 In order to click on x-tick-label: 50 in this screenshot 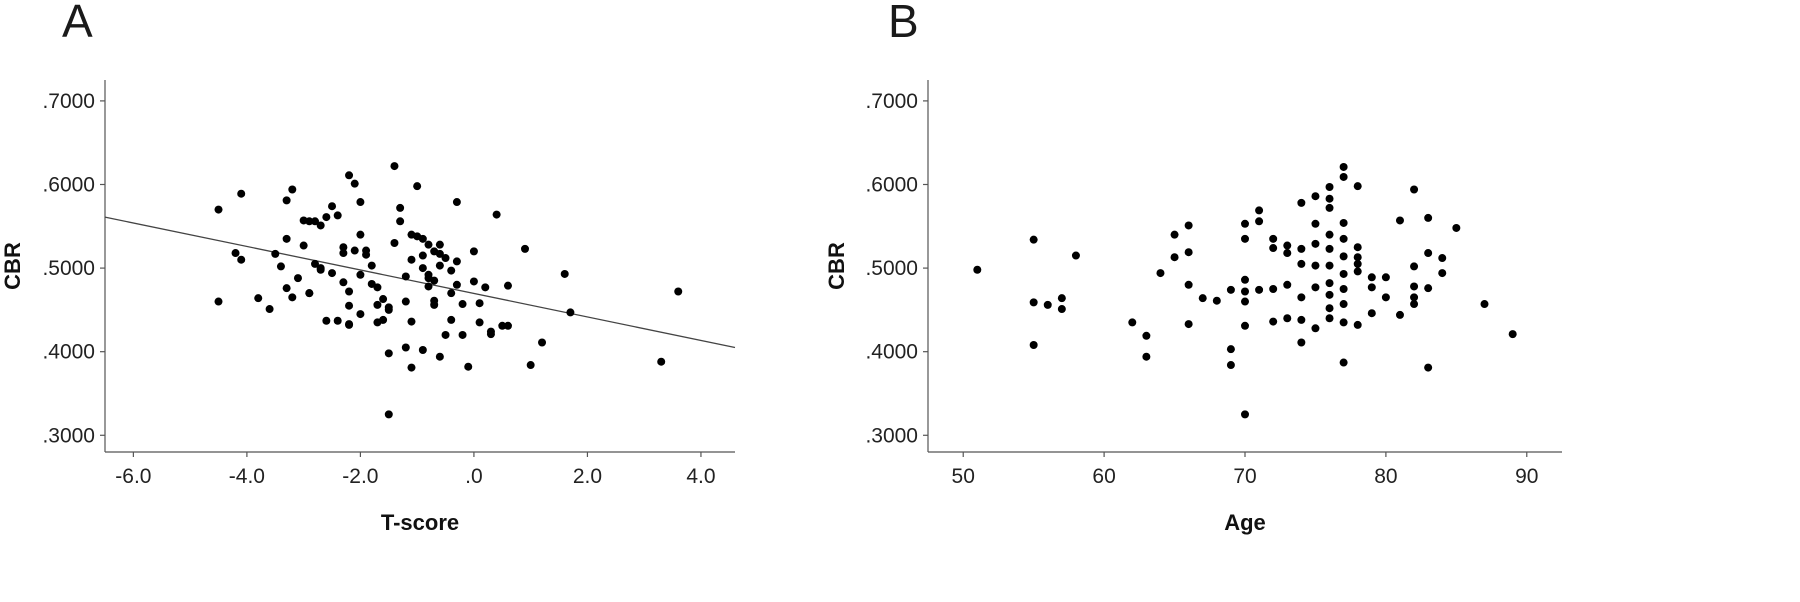, I will do `click(963, 476)`.